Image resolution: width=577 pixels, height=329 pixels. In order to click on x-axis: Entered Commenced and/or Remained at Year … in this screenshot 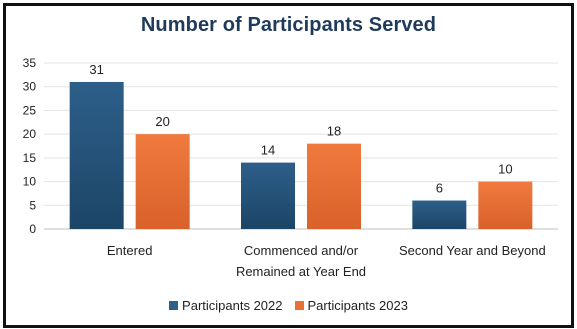, I will do `click(326, 261)`.